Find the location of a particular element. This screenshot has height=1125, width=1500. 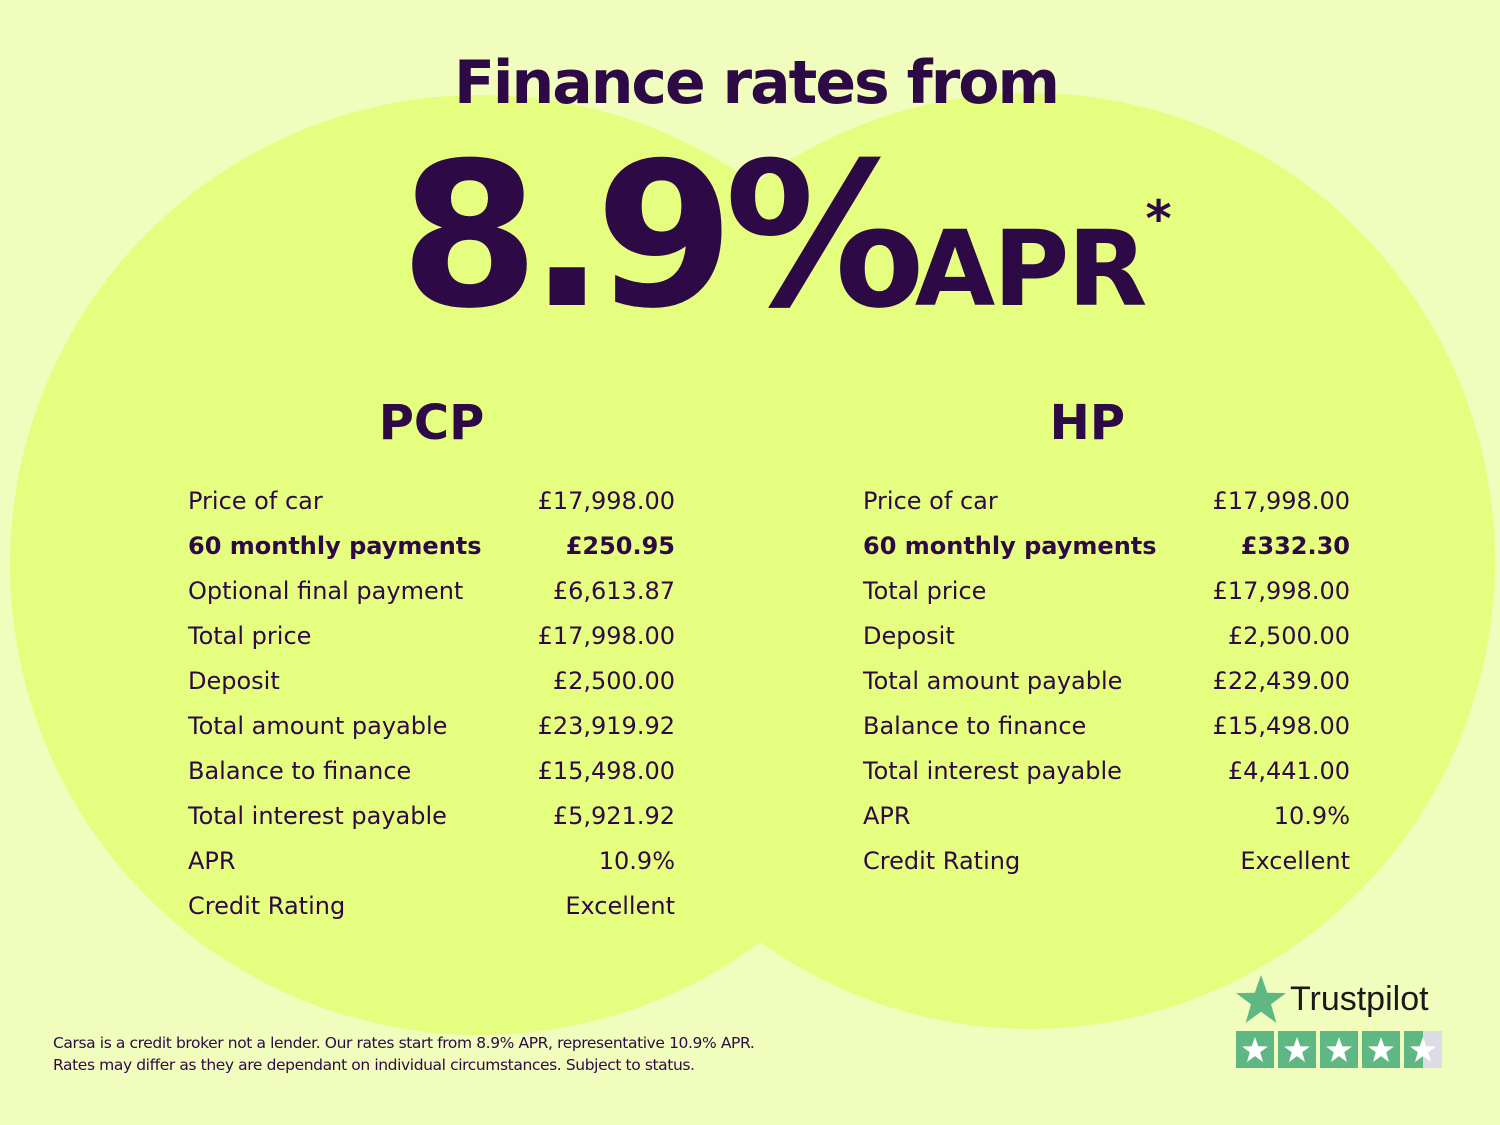

table-row: Total interest payable £4,441.00 is located at coordinates (1106, 771).